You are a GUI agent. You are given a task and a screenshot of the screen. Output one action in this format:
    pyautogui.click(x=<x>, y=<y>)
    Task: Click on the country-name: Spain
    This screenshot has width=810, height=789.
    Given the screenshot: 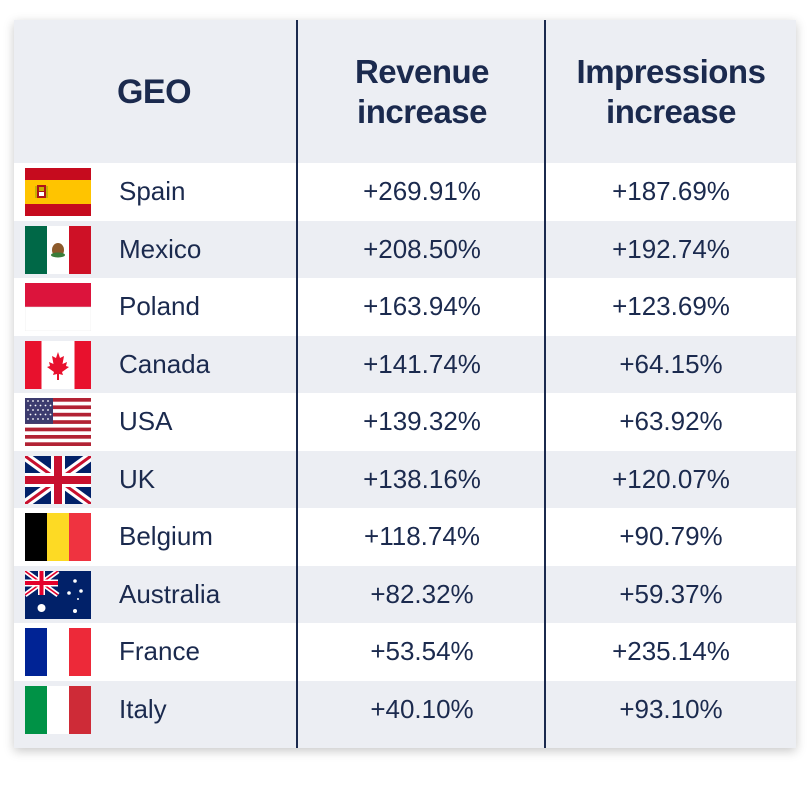 What is the action you would take?
    pyautogui.click(x=152, y=191)
    